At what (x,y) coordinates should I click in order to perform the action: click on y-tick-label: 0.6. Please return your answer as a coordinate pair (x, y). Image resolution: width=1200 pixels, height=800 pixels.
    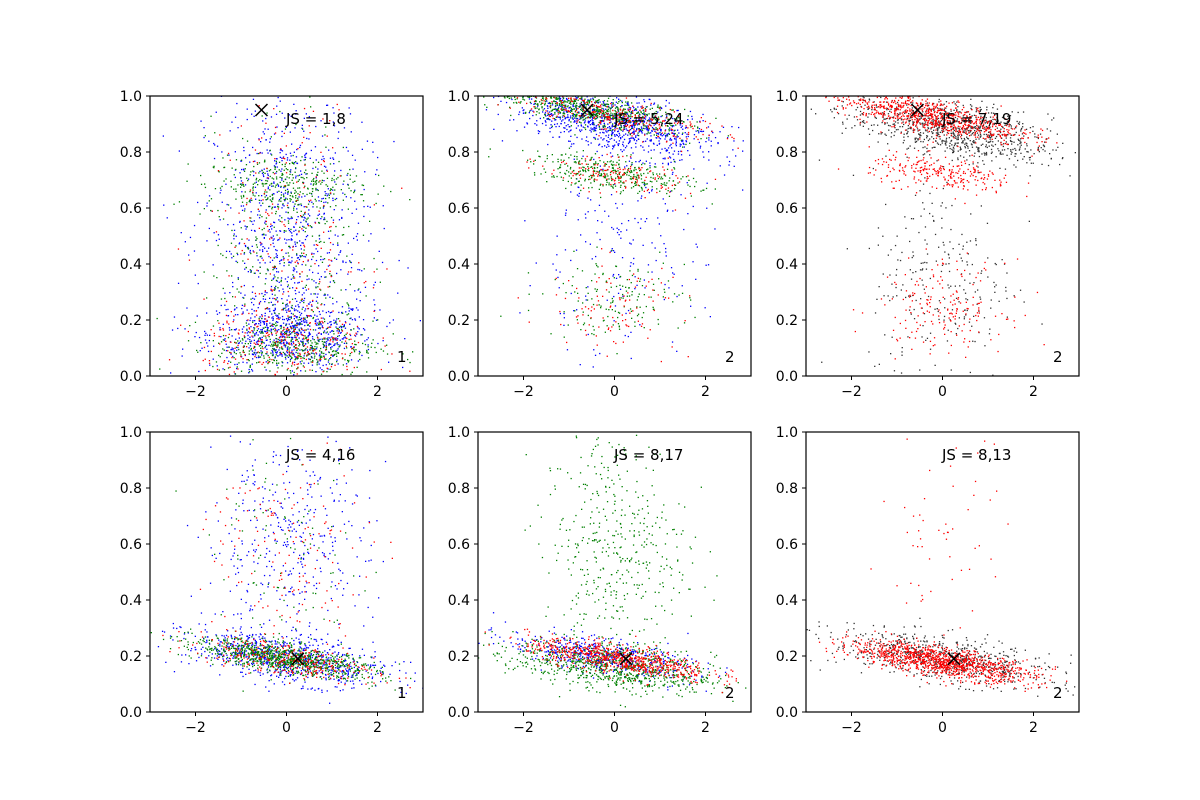
    Looking at the image, I should click on (131, 209).